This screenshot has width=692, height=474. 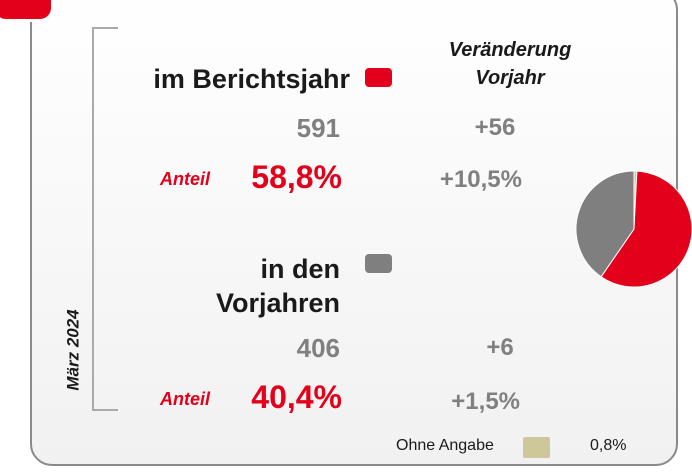 I want to click on share-change: +10,5%, so click(x=480, y=179).